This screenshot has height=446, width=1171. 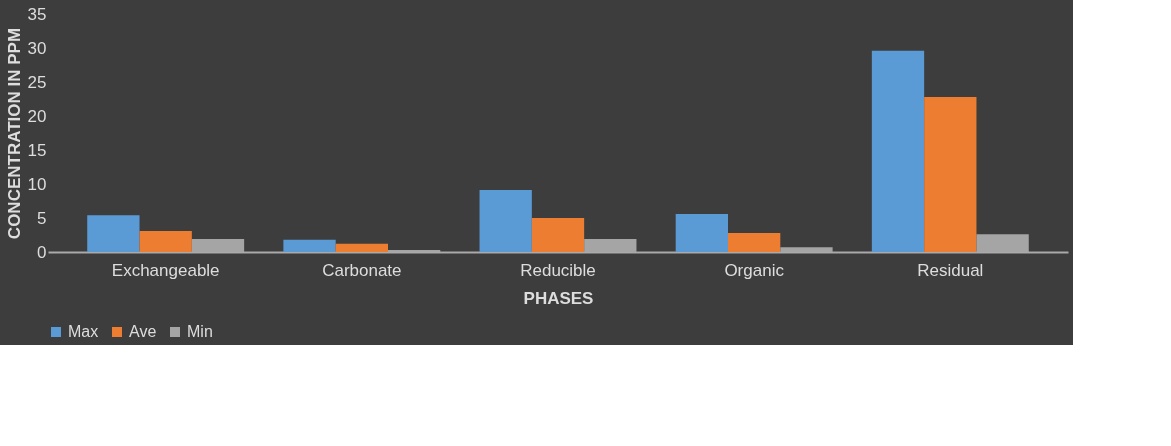 I want to click on y-axis-title: CONCENTRATION IN PPM, so click(x=14, y=133).